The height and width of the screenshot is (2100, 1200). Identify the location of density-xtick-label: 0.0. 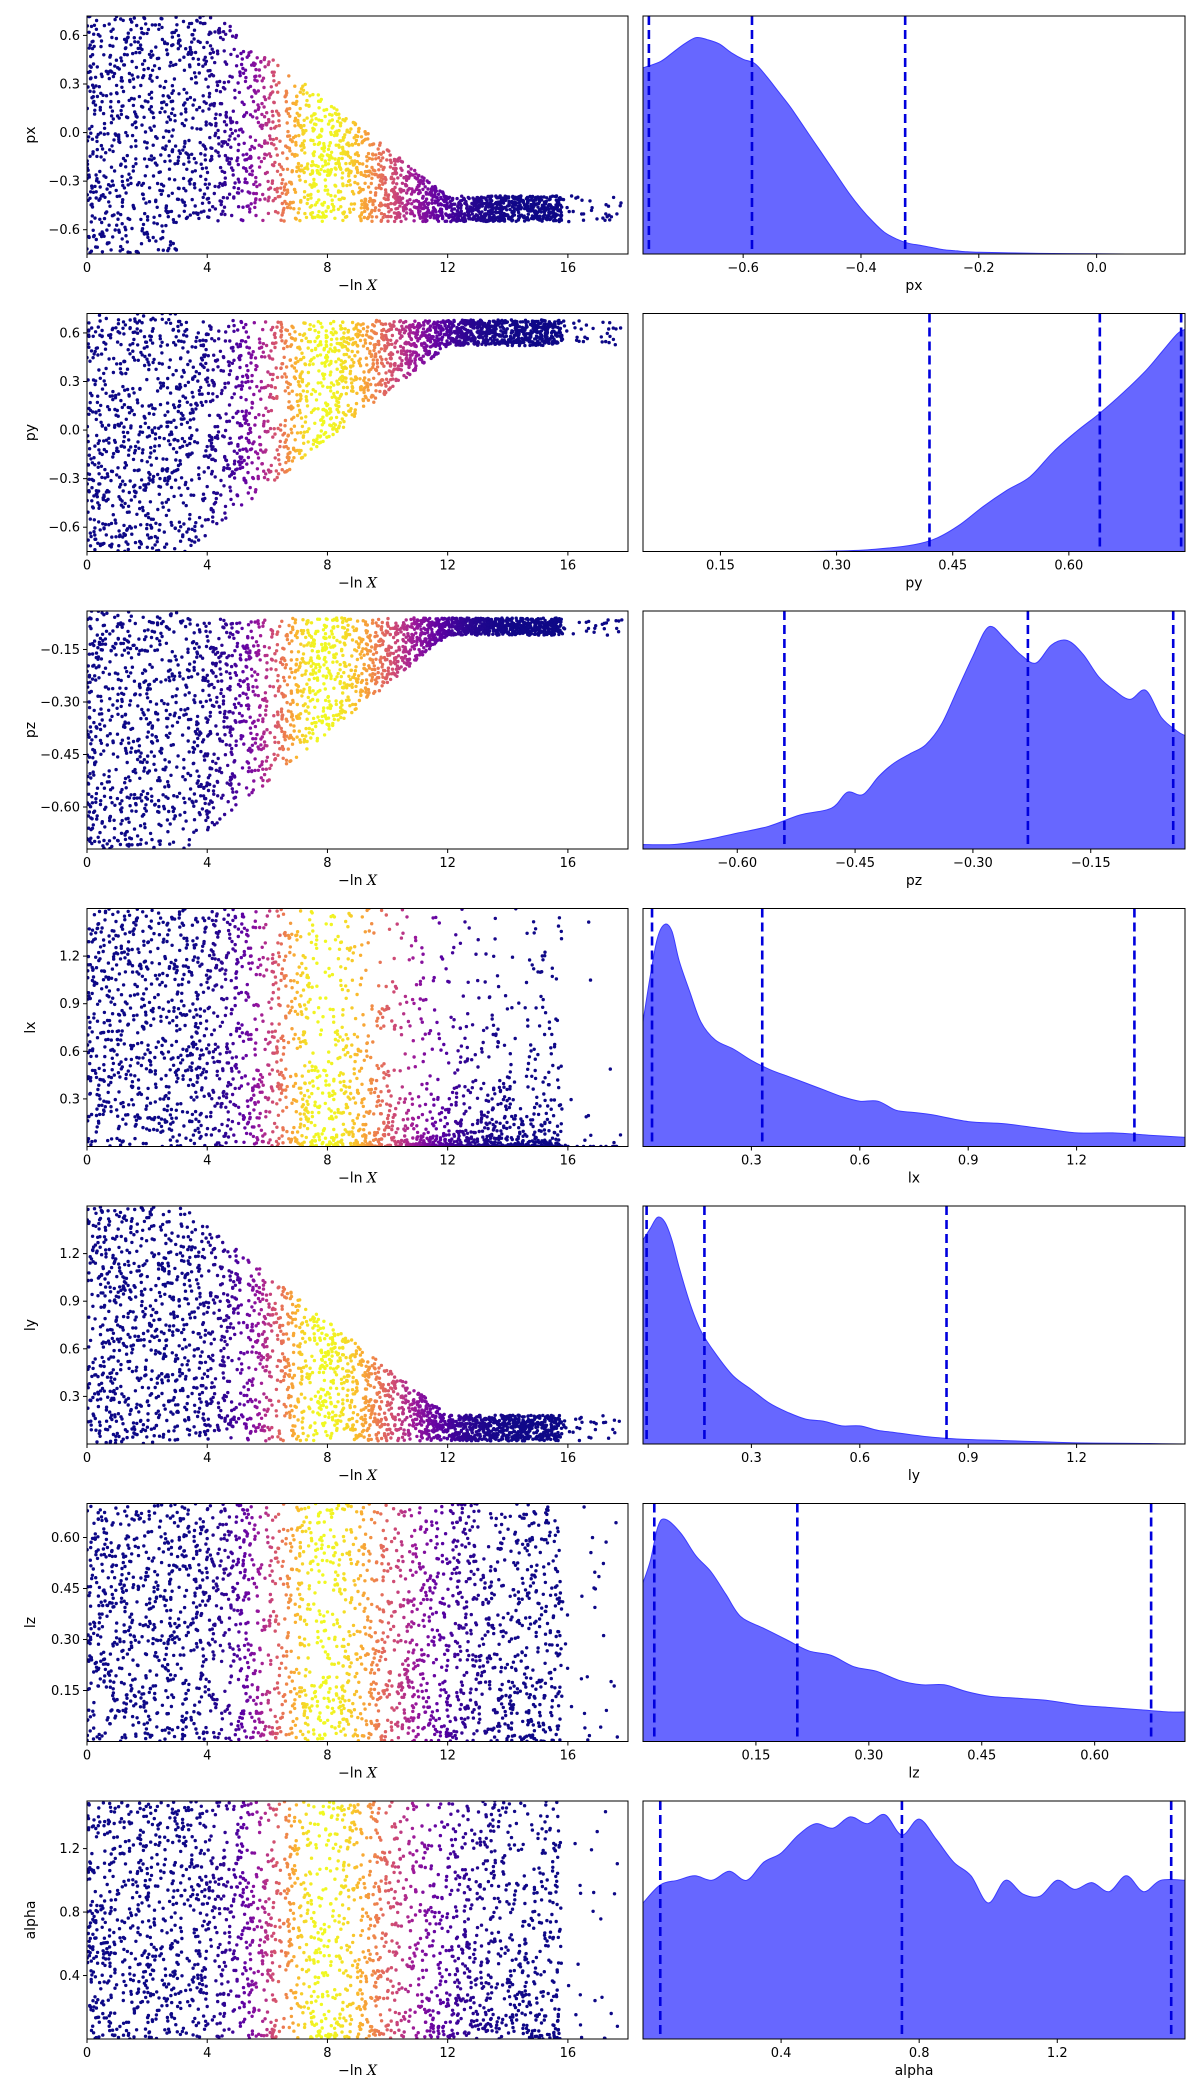
(1096, 268).